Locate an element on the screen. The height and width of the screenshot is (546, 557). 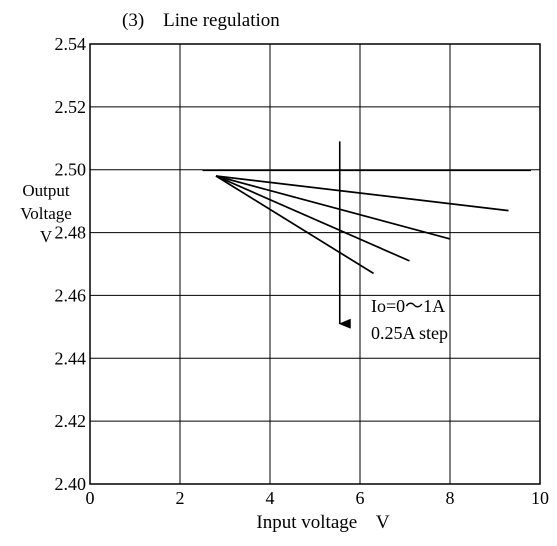
y-axis-label-line: Output is located at coordinates (46, 190).